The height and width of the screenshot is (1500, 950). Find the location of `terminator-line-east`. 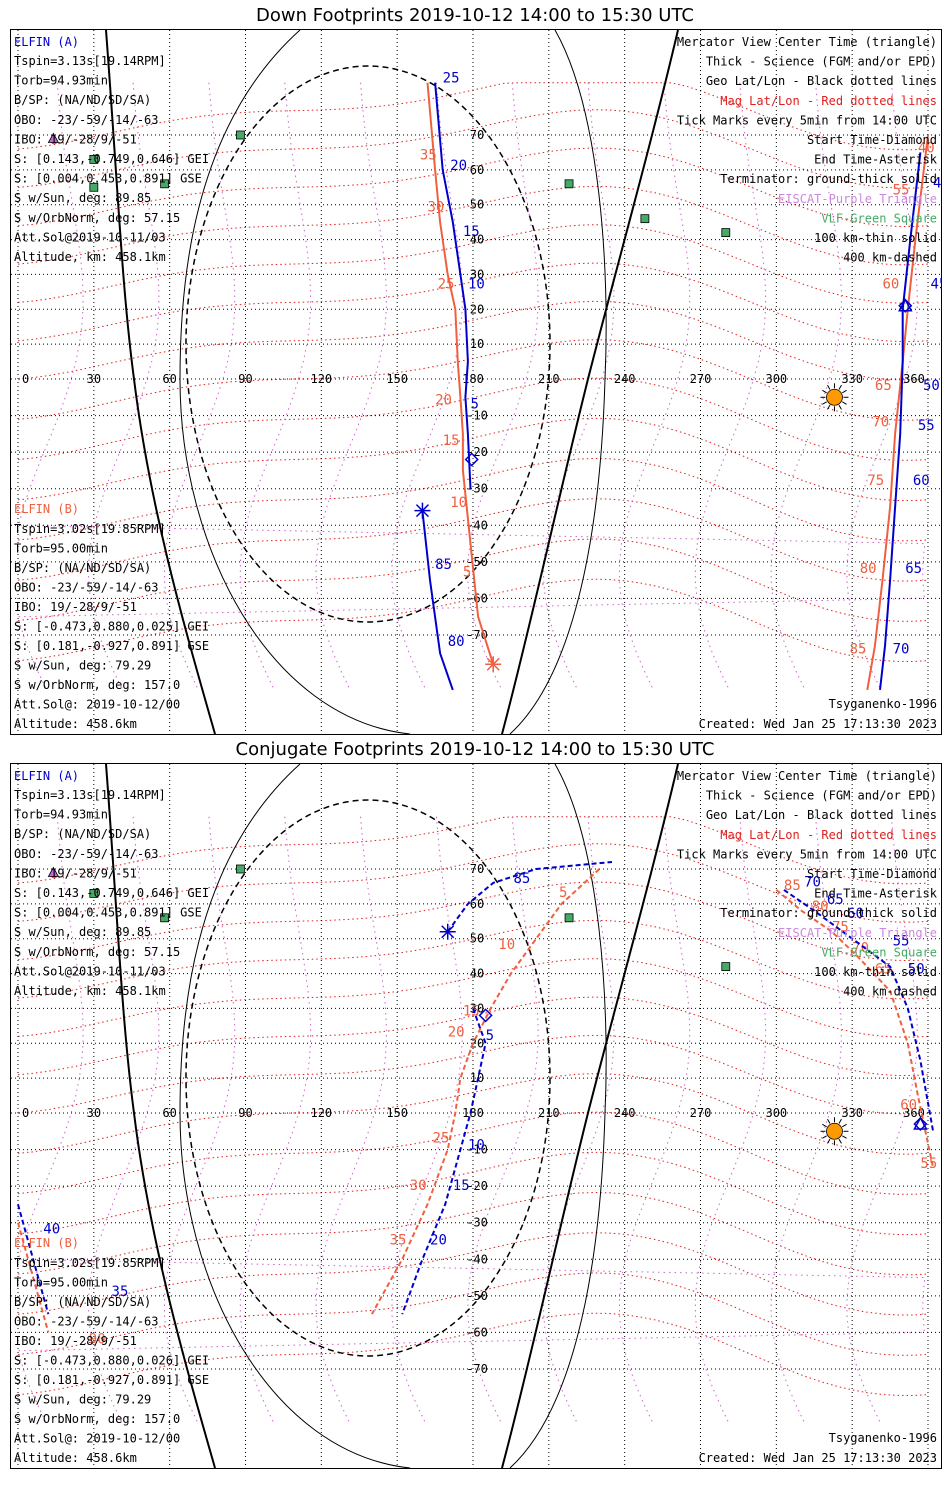

terminator-line-east is located at coordinates (590, 1116).